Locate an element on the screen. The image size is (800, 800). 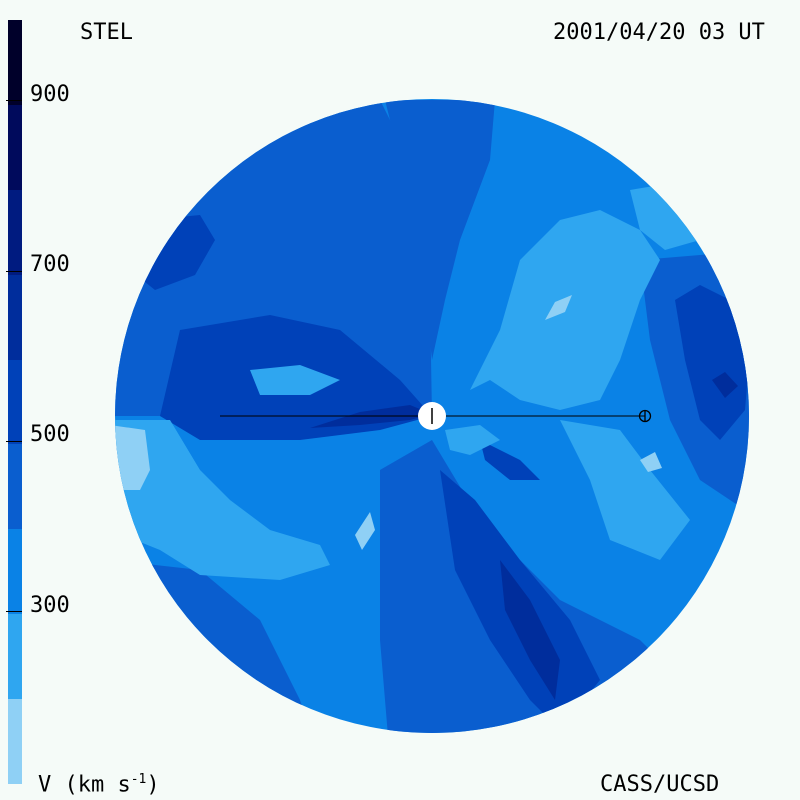
colorbar-label-300: 300 is located at coordinates (50, 605).